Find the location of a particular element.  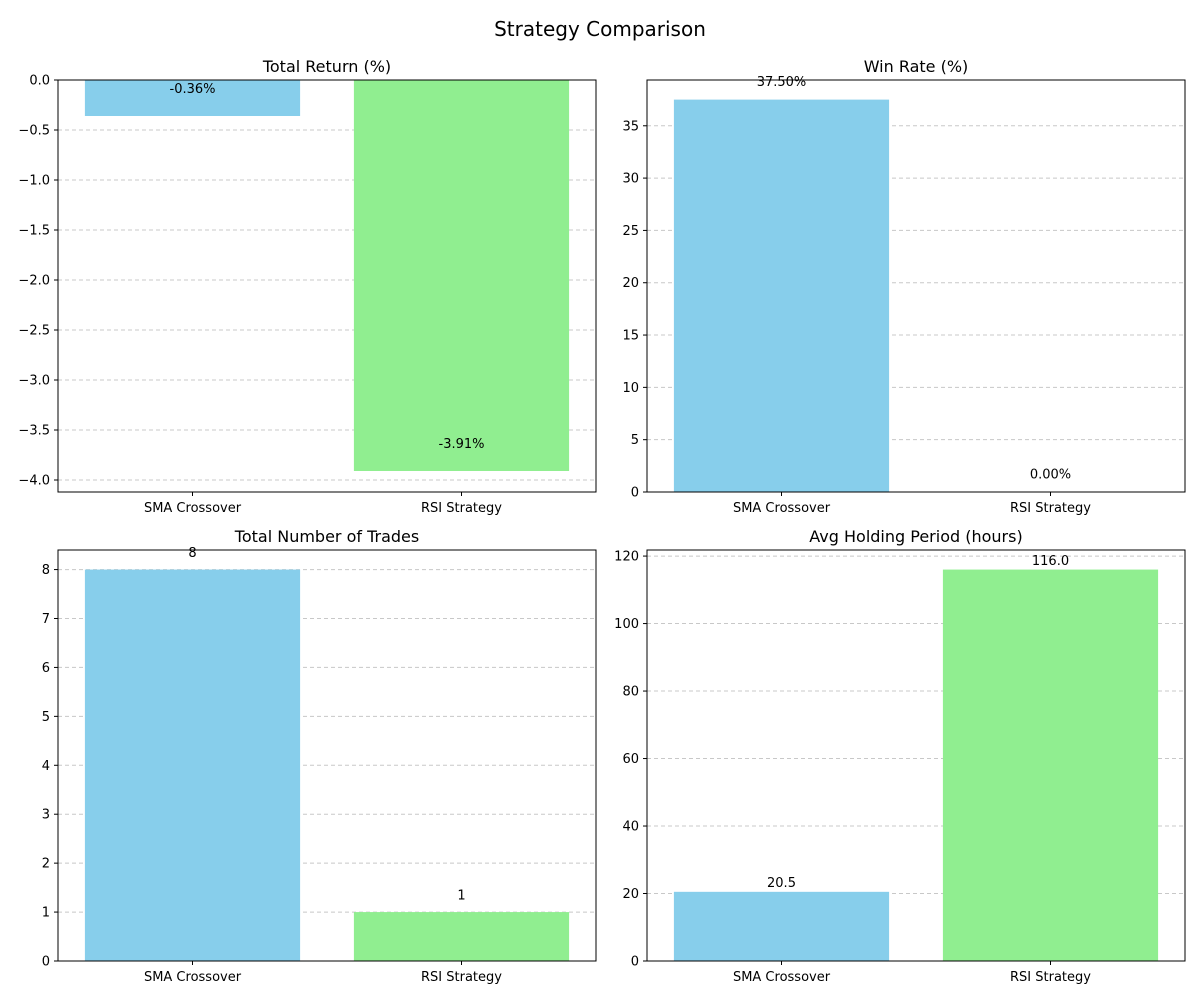

data-label-sma-crossover: 37.50% is located at coordinates (782, 82).